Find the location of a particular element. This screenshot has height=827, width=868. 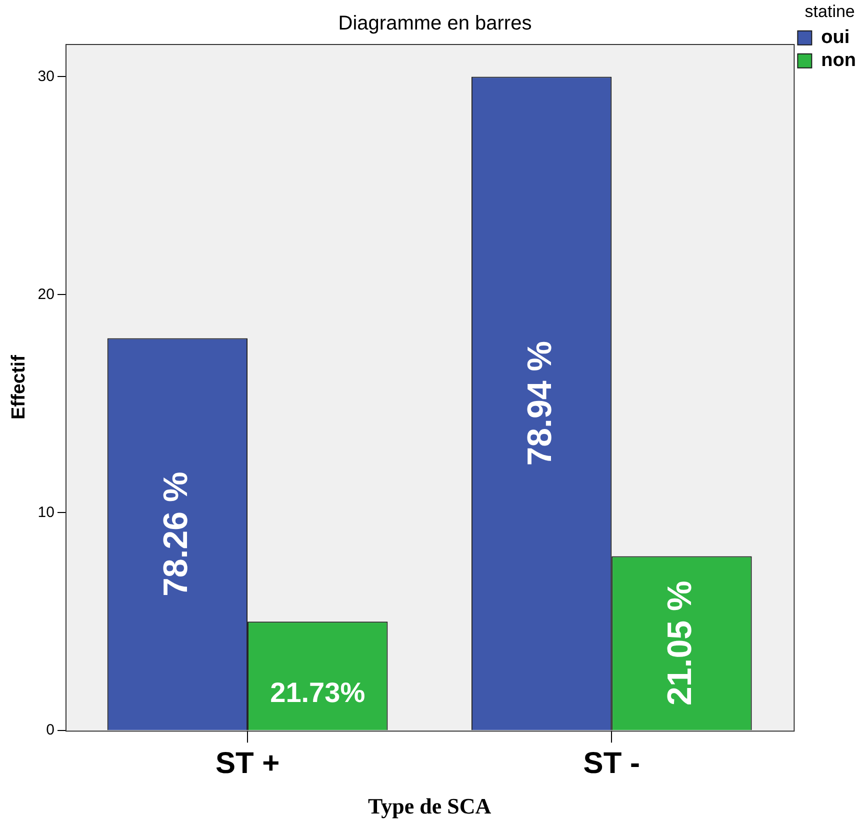

y-tick-label: 0 is located at coordinates (50, 730).